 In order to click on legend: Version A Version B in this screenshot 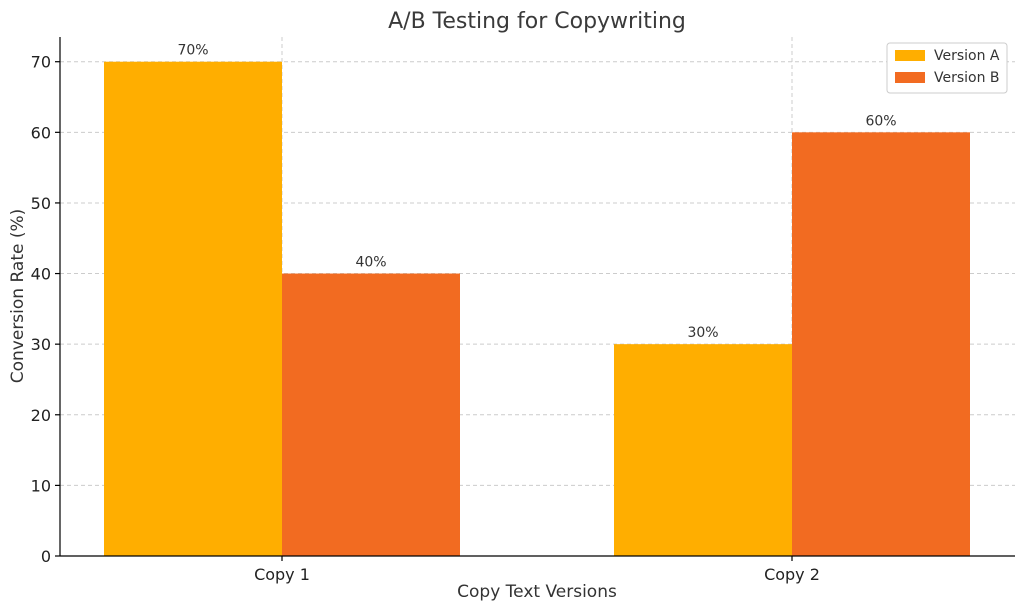, I will do `click(947, 68)`.